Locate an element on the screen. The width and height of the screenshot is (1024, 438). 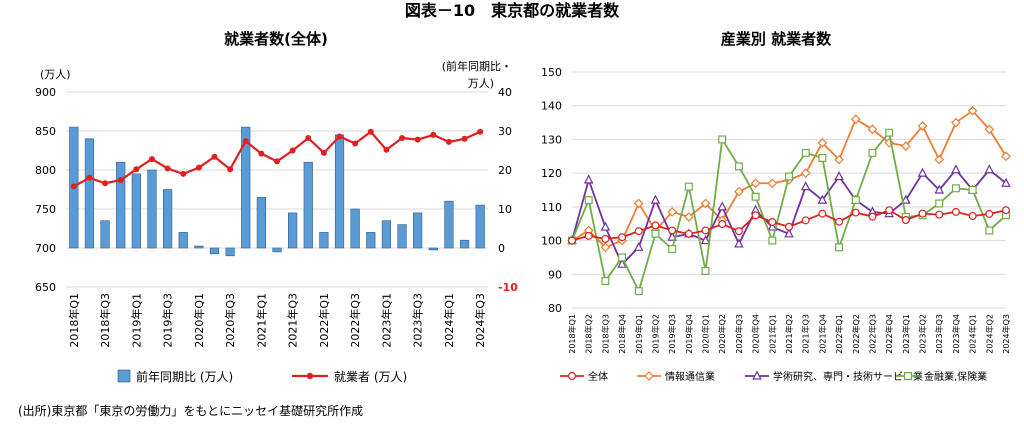
chart1-x-tick-label: 2021年Q1 is located at coordinates (261, 320).